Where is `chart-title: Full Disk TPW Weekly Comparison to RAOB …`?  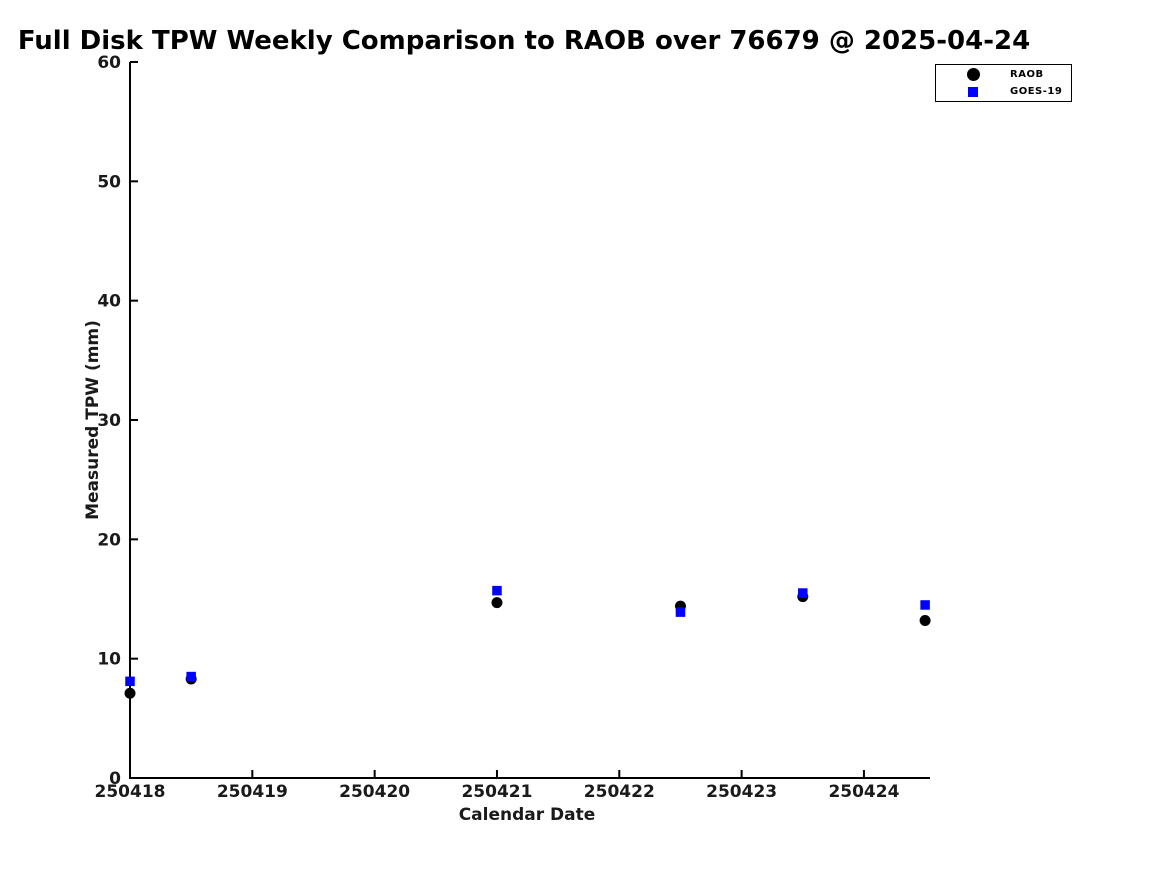
chart-title: Full Disk TPW Weekly Comparison to RAOB … is located at coordinates (524, 41).